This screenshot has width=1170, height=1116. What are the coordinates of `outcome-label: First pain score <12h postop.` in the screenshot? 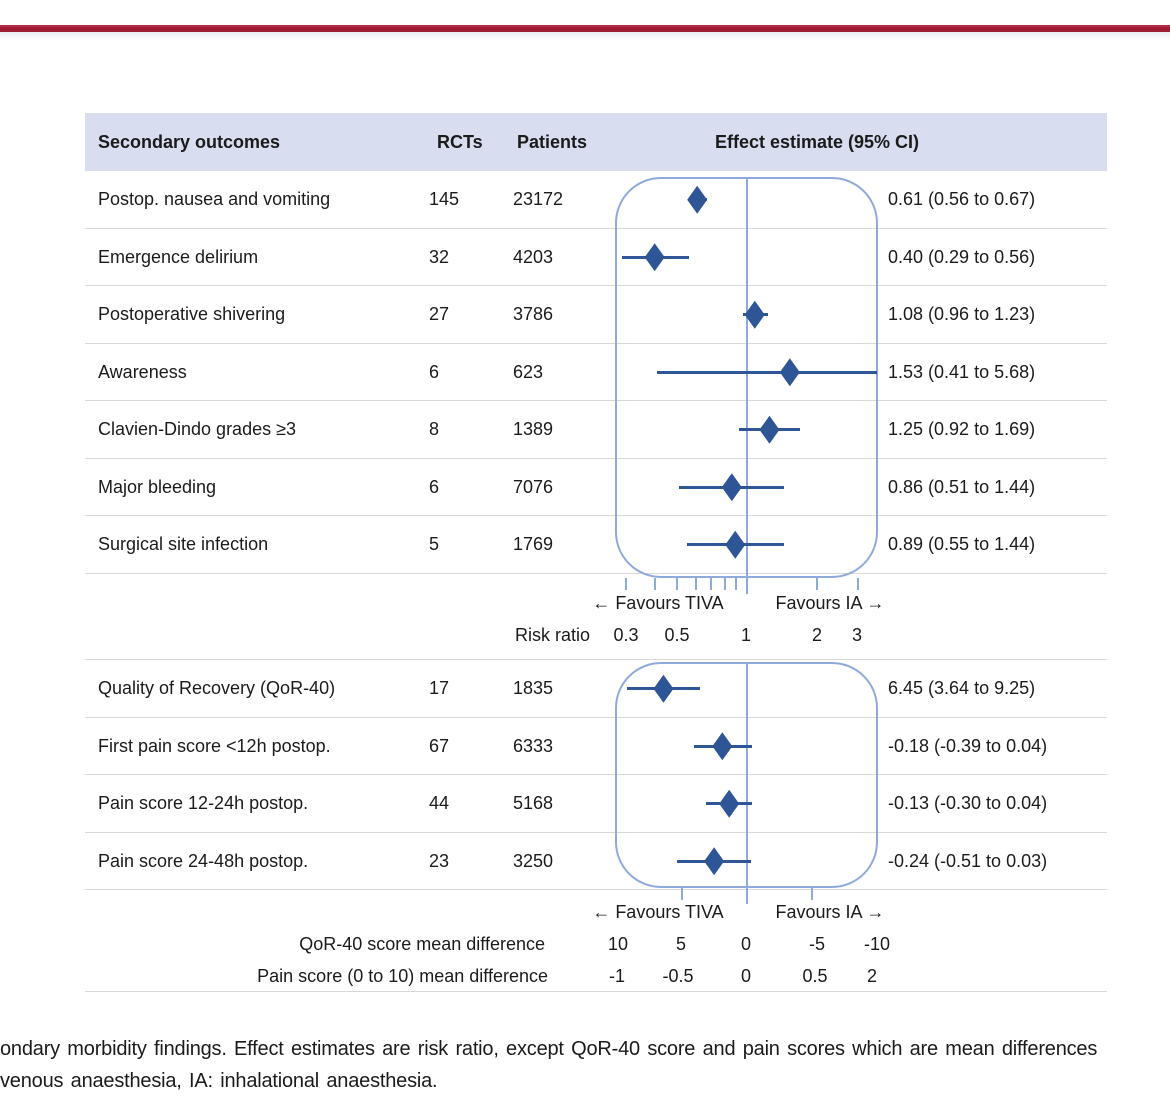 It's located at (214, 745).